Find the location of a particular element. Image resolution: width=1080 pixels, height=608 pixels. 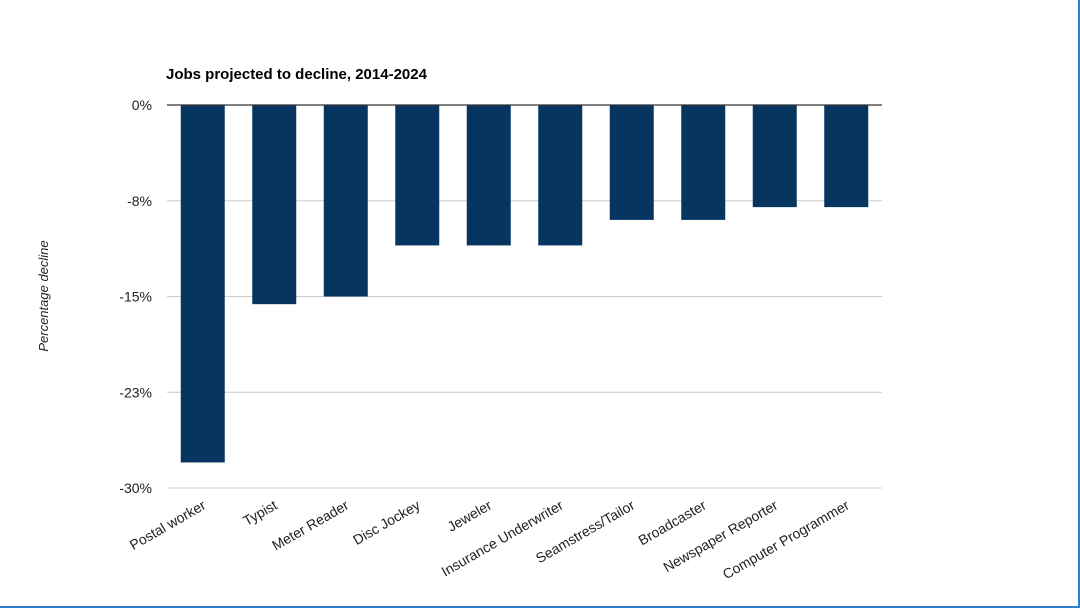

y-tick-label: -23% is located at coordinates (135, 392).